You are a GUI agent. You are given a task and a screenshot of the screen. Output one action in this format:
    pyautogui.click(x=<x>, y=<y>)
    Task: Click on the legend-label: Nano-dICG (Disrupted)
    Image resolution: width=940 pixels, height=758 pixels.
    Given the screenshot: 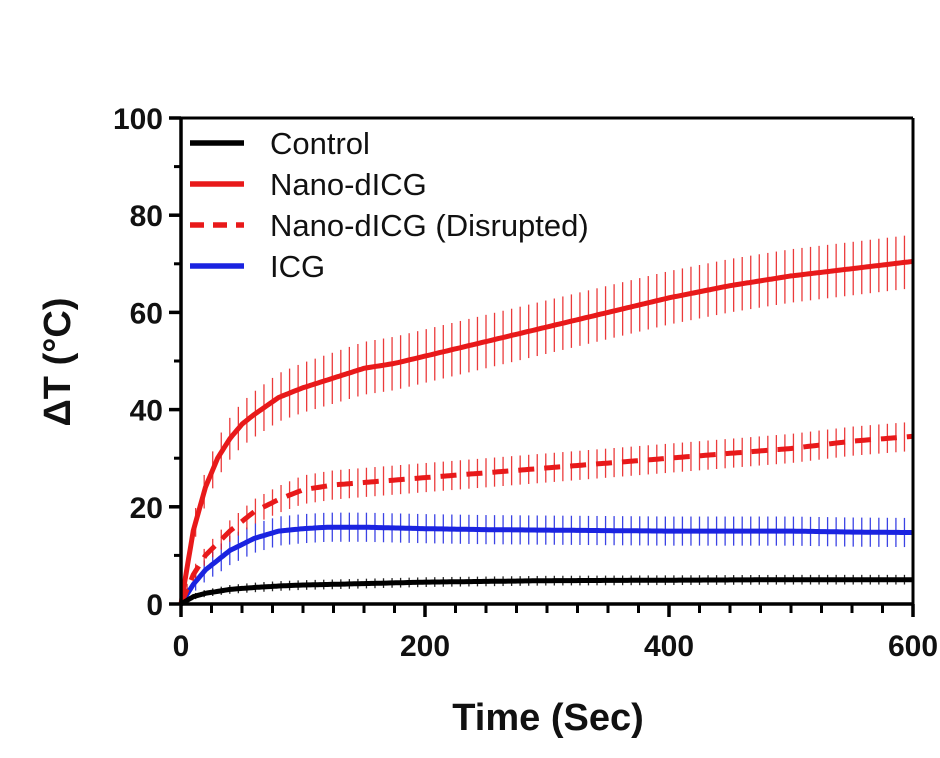 What is the action you would take?
    pyautogui.click(x=429, y=225)
    